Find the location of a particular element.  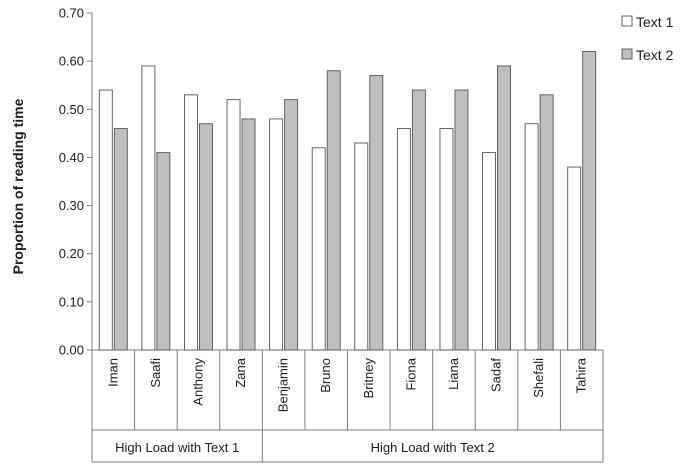

legend-label: Text 1 is located at coordinates (655, 22).